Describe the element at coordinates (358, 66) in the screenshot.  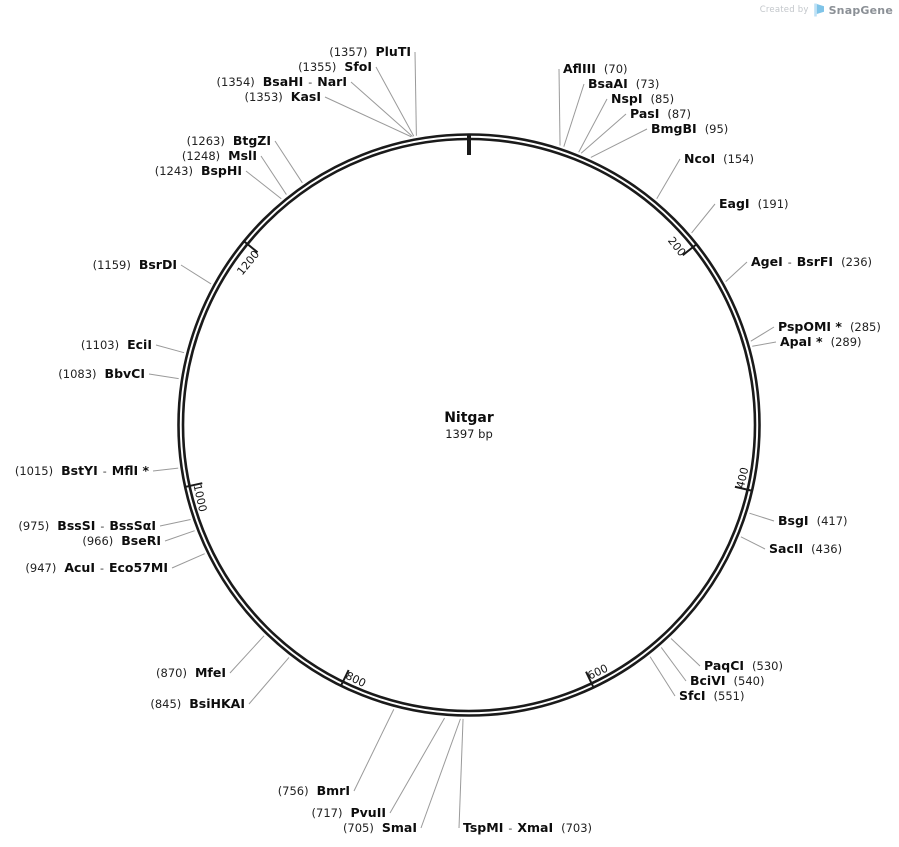
I see `site-label-name: SfoI` at that location.